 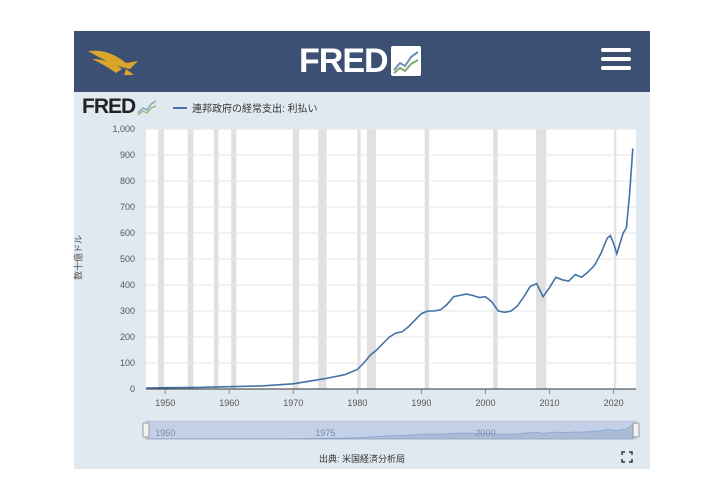 What do you see at coordinates (344, 60) in the screenshot?
I see `fred-logo-text: FRED` at bounding box center [344, 60].